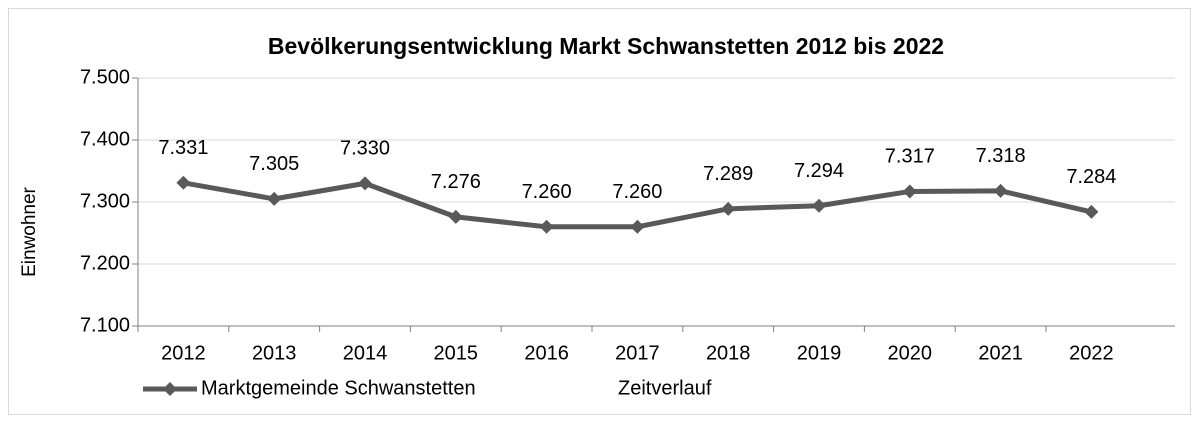 Image resolution: width=1199 pixels, height=423 pixels. Describe the element at coordinates (819, 353) in the screenshot. I see `x-tick-label: 2019` at that location.